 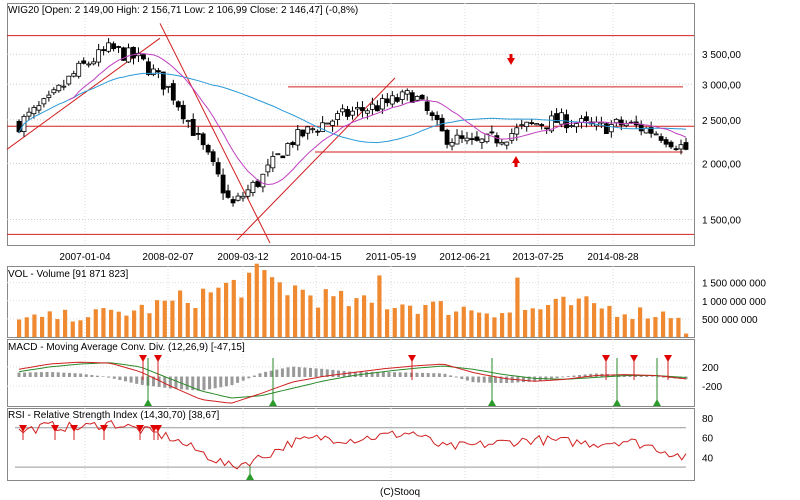 What do you see at coordinates (316, 257) in the screenshot?
I see `x-axis-label-3: 2010-04-15` at bounding box center [316, 257].